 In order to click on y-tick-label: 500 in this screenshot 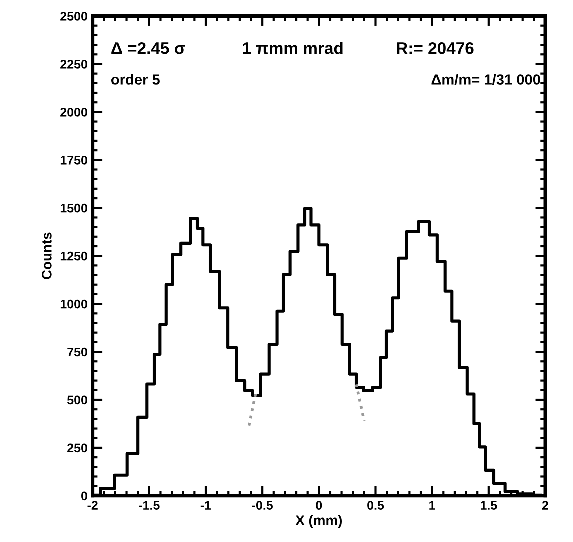, I will do `click(77, 400)`.